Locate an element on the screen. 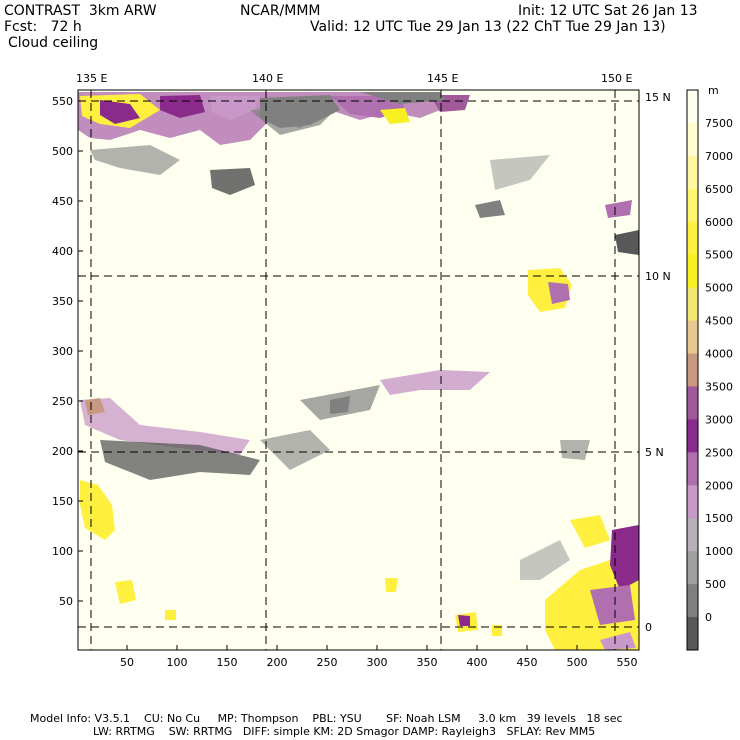 This screenshot has height=740, width=740. colorbar-label: 1000 is located at coordinates (719, 551).